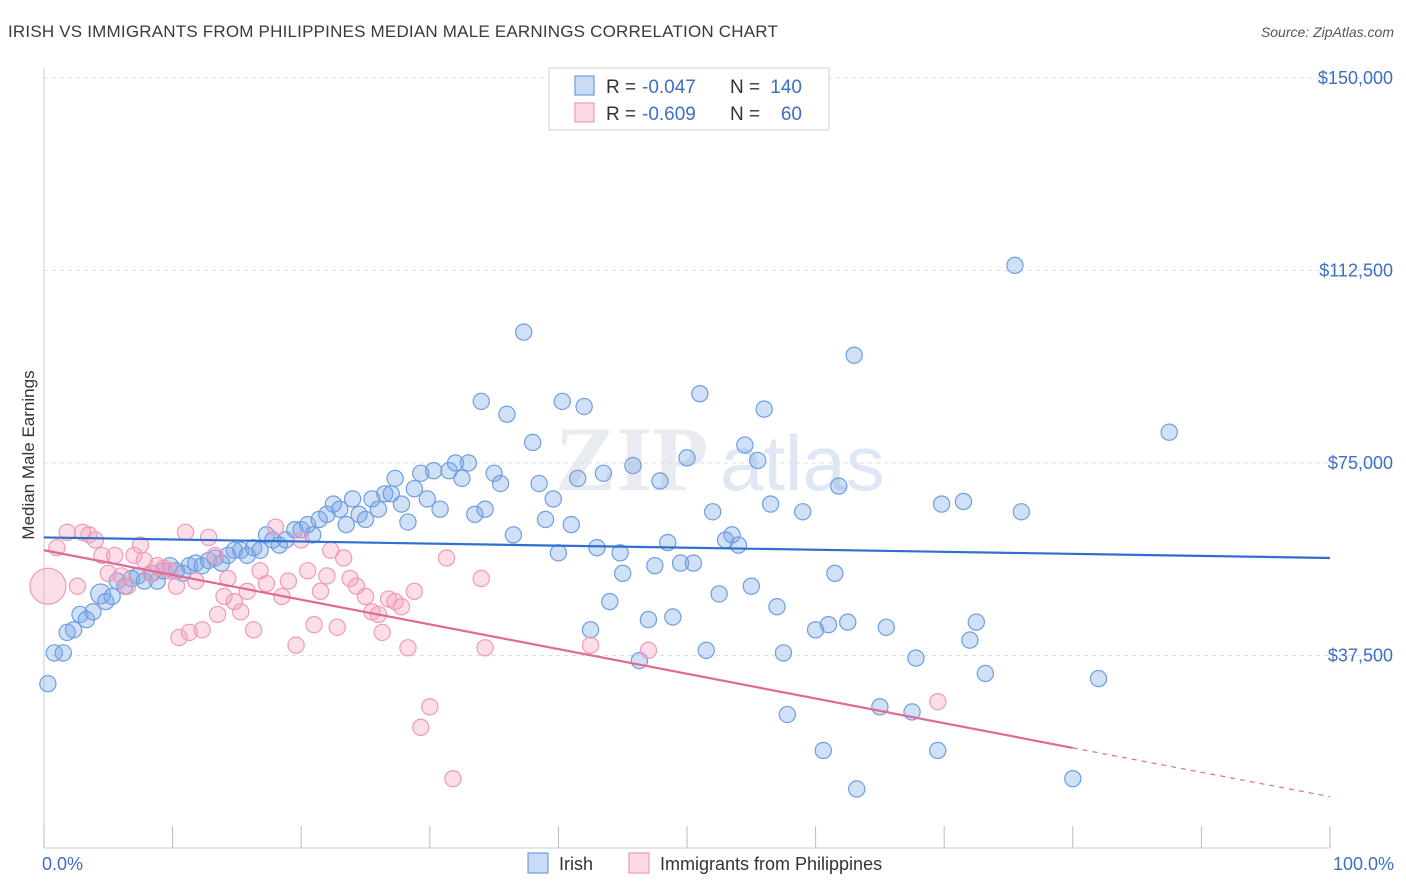 This screenshot has height=892, width=1406. What do you see at coordinates (1355, 78) in the screenshot?
I see `y-tick-label-3: $150,000` at bounding box center [1355, 78].